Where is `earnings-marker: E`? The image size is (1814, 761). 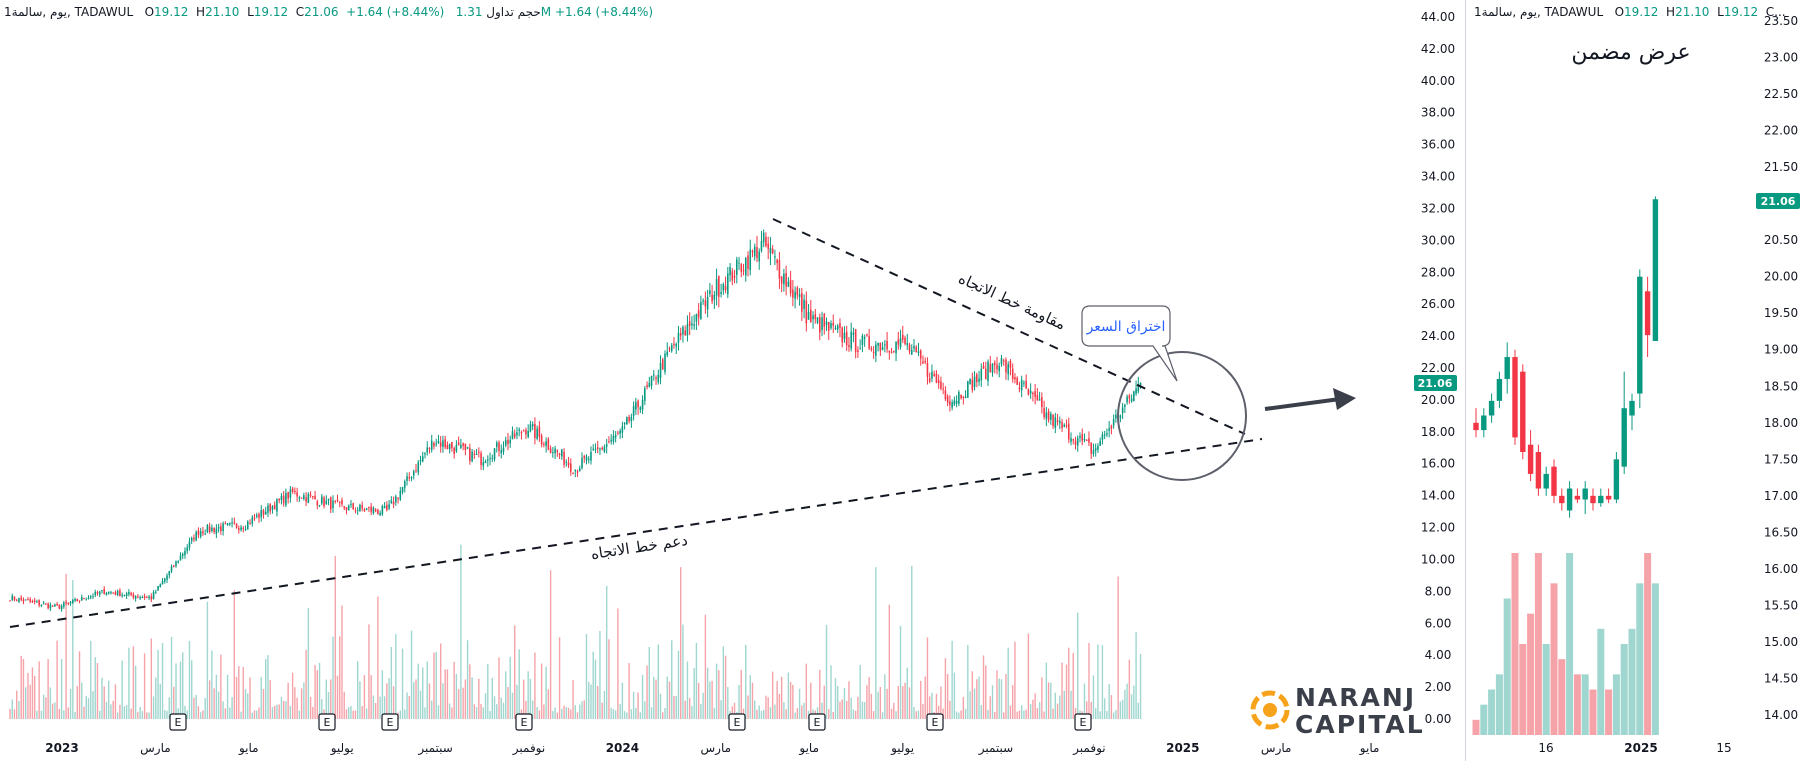
earnings-marker: E is located at coordinates (327, 722).